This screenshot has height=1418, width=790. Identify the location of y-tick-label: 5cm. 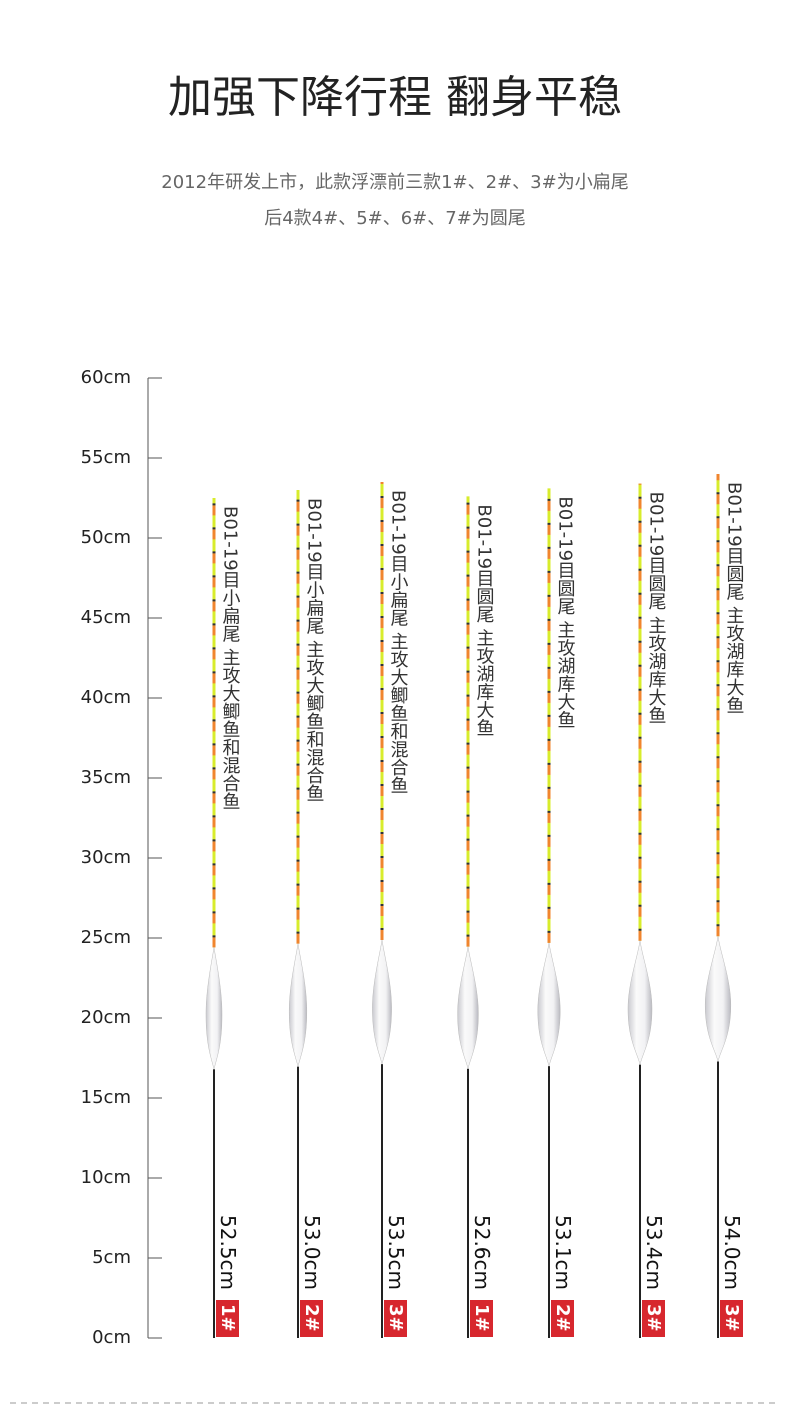
(111, 1257).